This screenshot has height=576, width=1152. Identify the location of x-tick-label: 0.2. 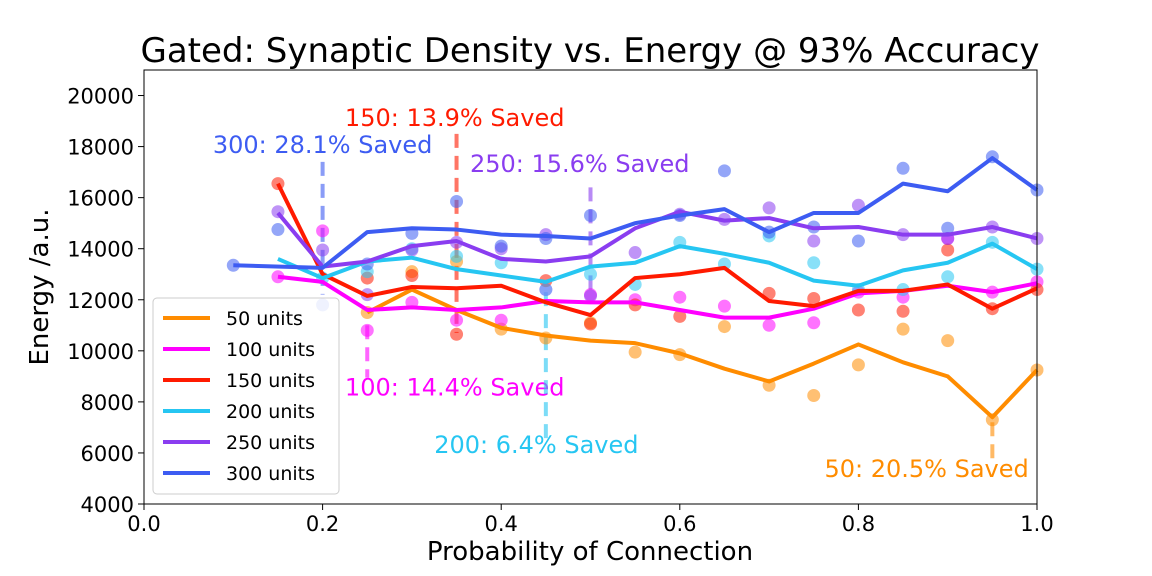
(322, 524).